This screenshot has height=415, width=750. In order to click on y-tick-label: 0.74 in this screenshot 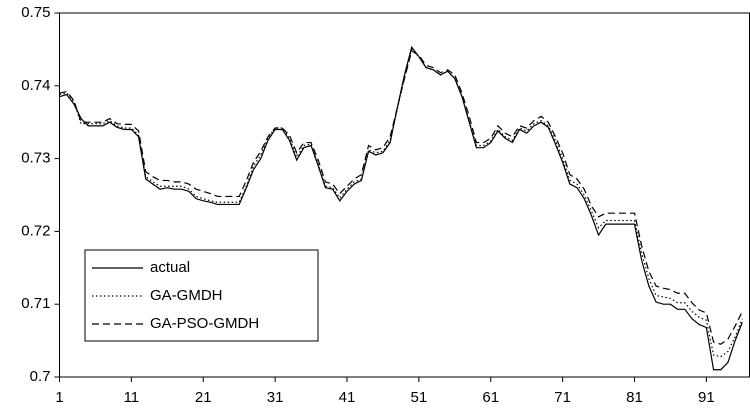, I will do `click(35, 85)`.